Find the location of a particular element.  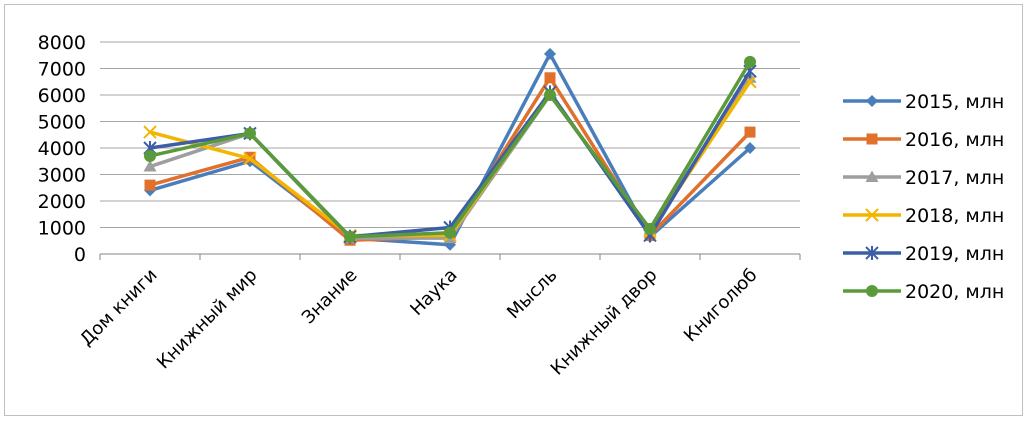

x-tick-label: Знание is located at coordinates (330, 297).